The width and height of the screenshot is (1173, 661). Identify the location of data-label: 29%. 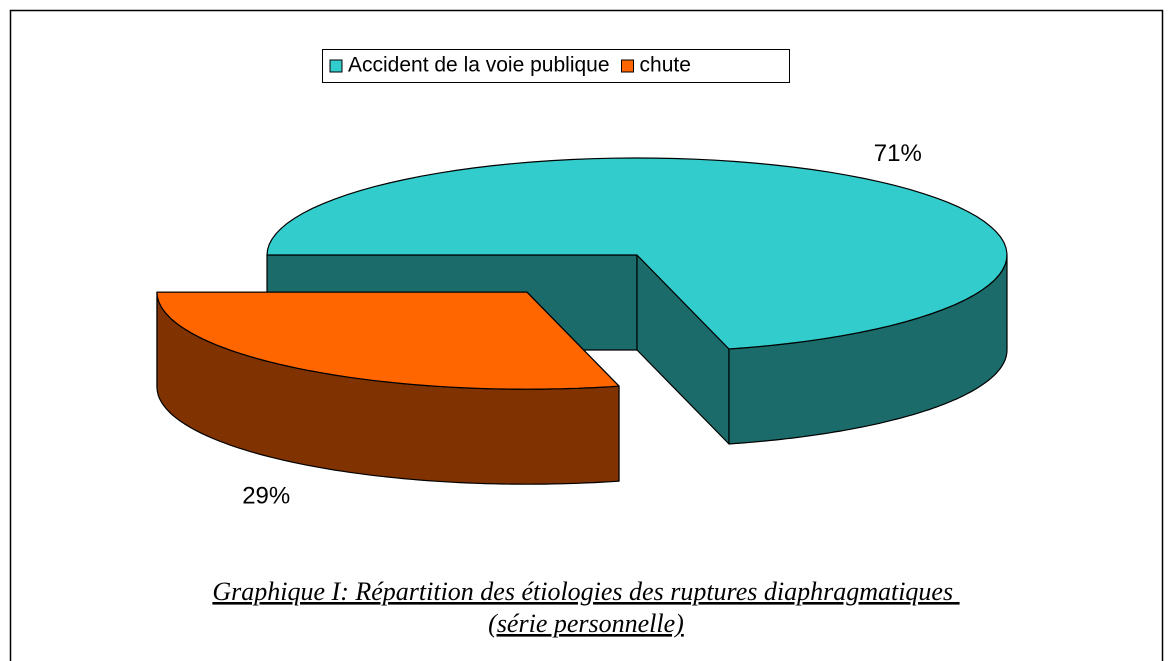
(266, 496).